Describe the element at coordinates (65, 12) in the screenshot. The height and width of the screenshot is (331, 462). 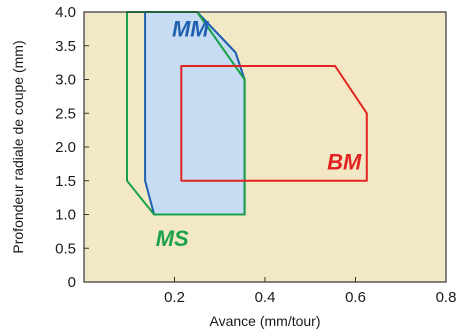
I see `y-tick-label: 4.0` at that location.